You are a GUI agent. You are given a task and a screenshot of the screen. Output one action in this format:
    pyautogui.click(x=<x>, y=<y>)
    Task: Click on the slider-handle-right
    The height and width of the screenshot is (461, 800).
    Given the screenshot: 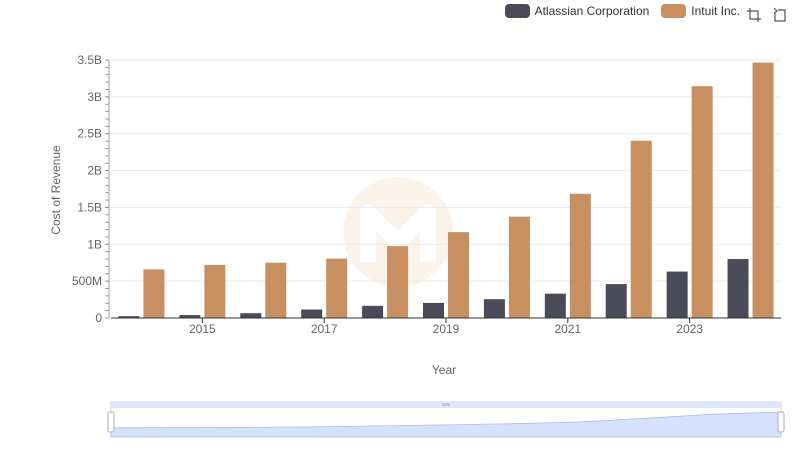 What is the action you would take?
    pyautogui.click(x=781, y=422)
    